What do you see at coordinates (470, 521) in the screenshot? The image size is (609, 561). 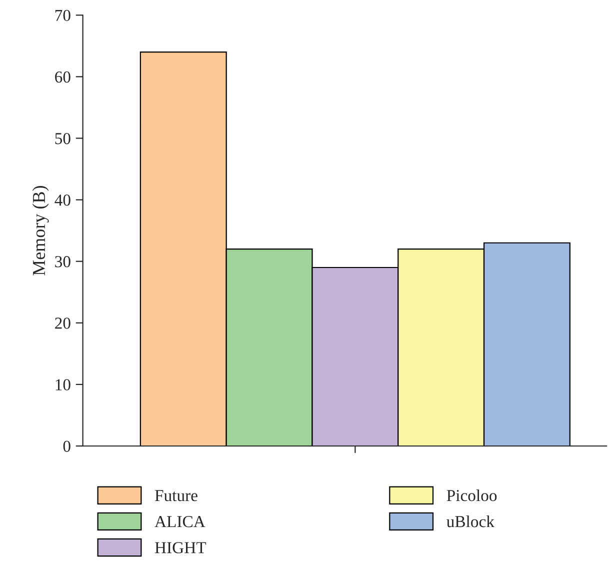 I see `legend-label: uBlock` at bounding box center [470, 521].